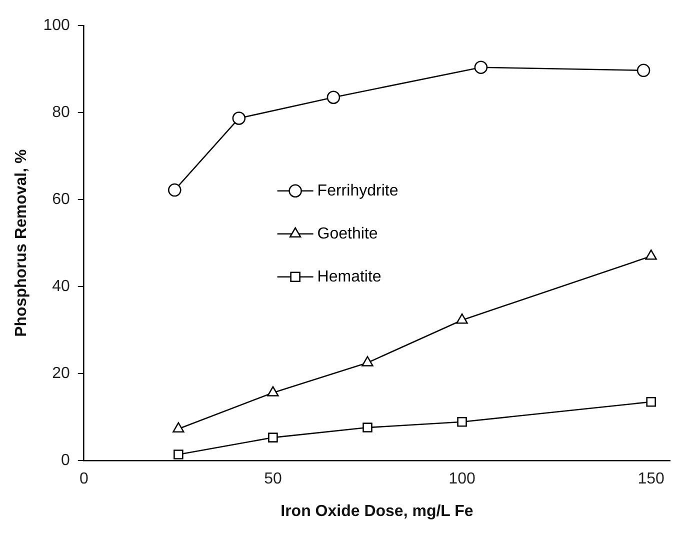 The height and width of the screenshot is (533, 686). Describe the element at coordinates (61, 199) in the screenshot. I see `y-tick-label: 60` at that location.